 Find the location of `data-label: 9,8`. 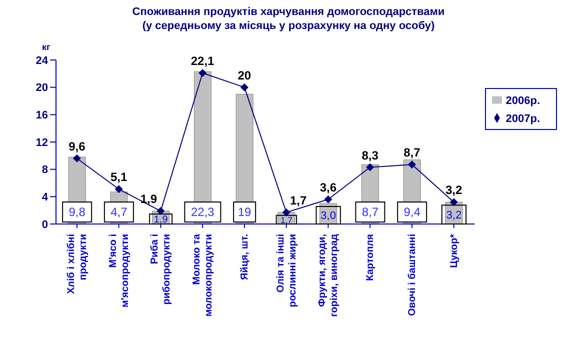

data-label: 9,8 is located at coordinates (77, 212).